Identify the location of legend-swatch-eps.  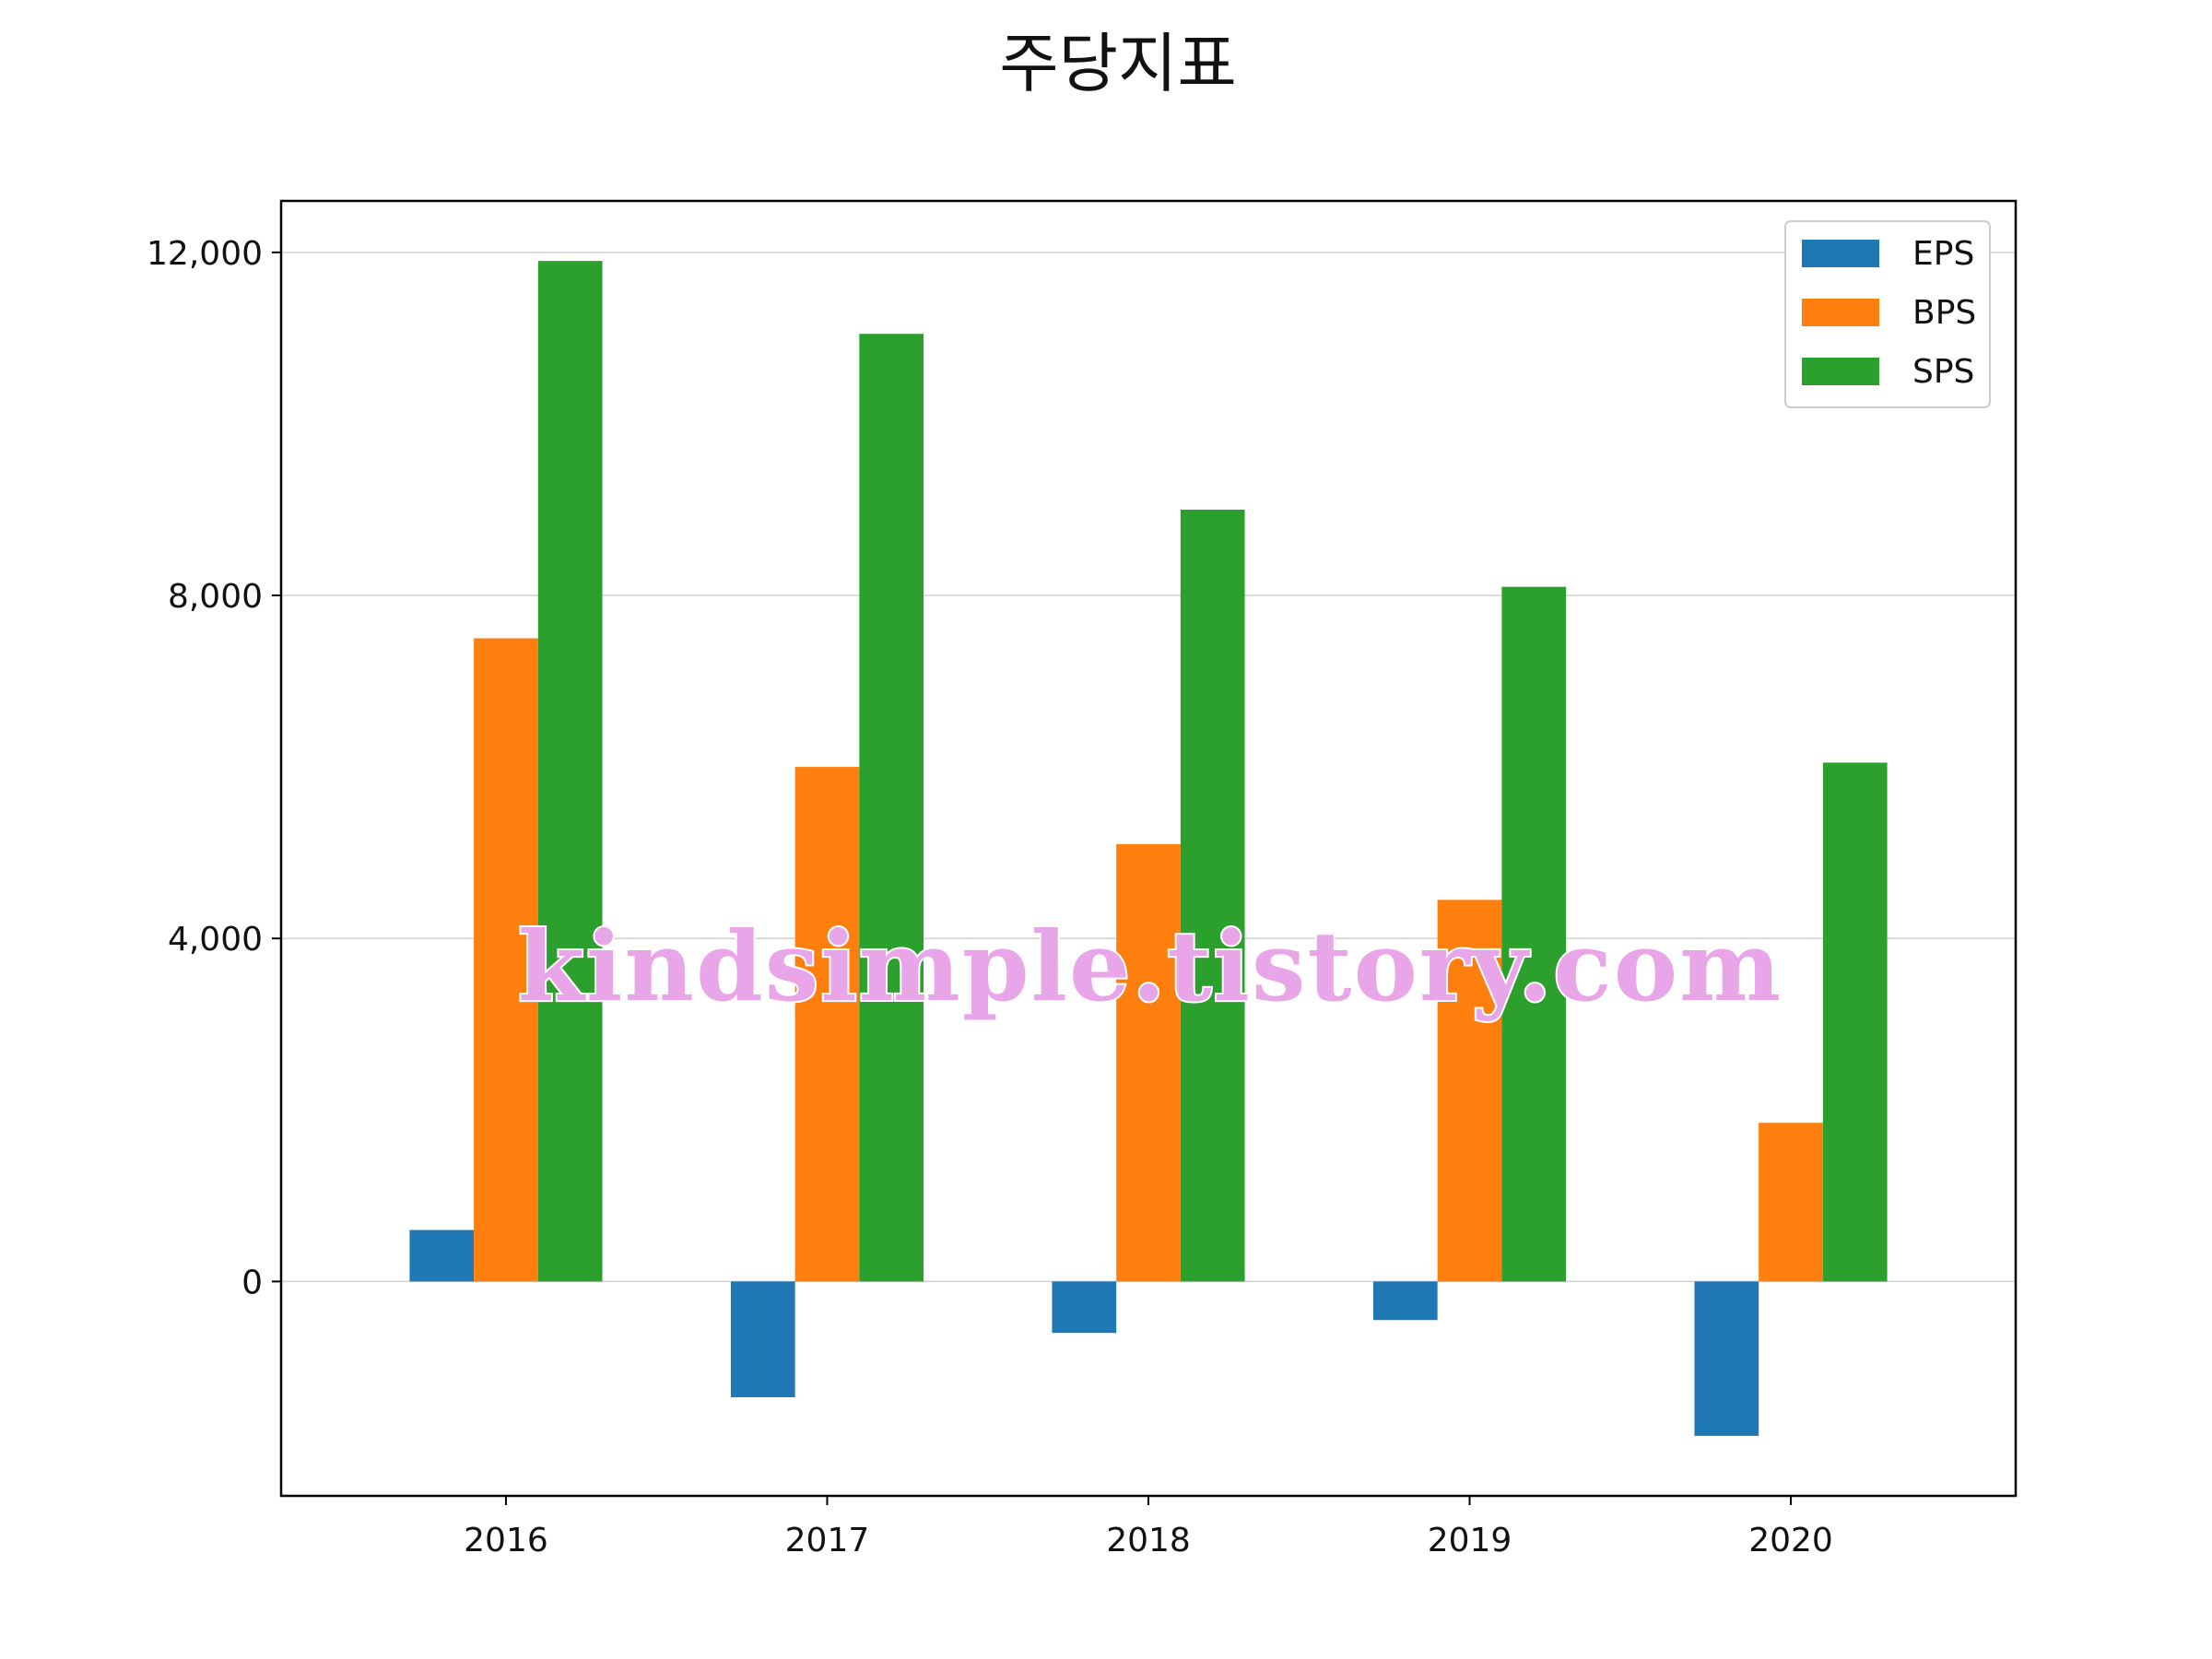
(1840, 253).